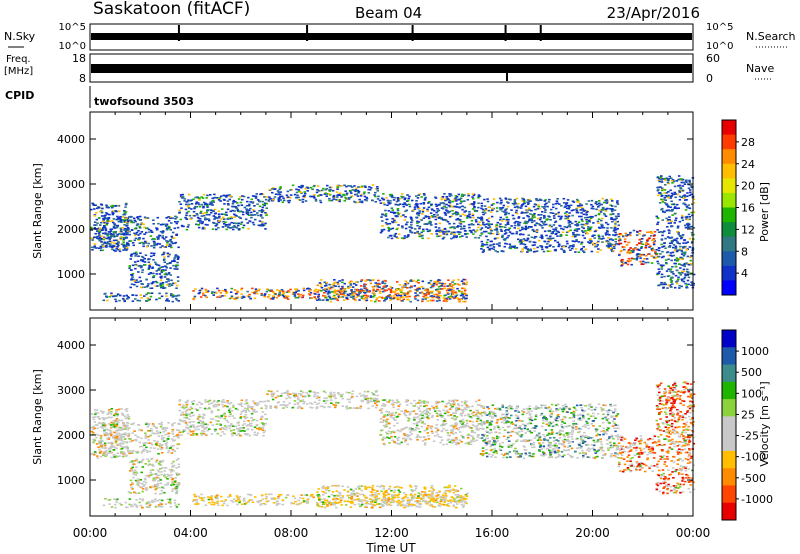  Describe the element at coordinates (748, 142) in the screenshot. I see `power-colorbar-tick-label: 28` at that location.